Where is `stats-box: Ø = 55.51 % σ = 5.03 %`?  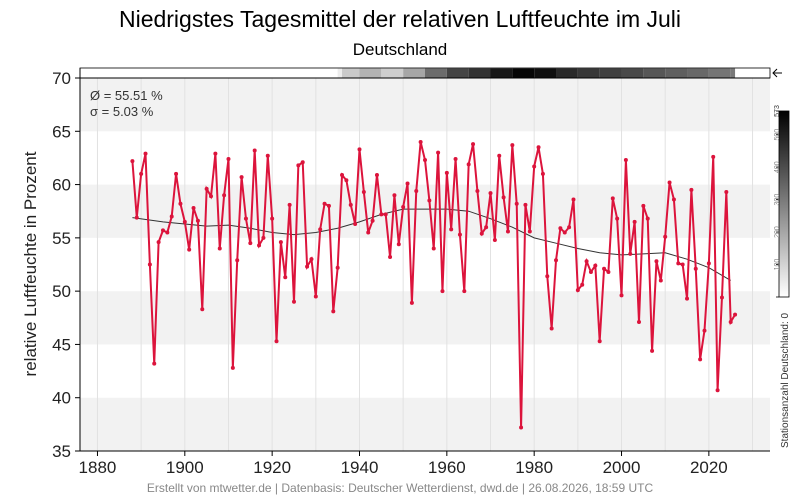 stats-box: Ø = 55.51 % σ = 5.03 % is located at coordinates (126, 103).